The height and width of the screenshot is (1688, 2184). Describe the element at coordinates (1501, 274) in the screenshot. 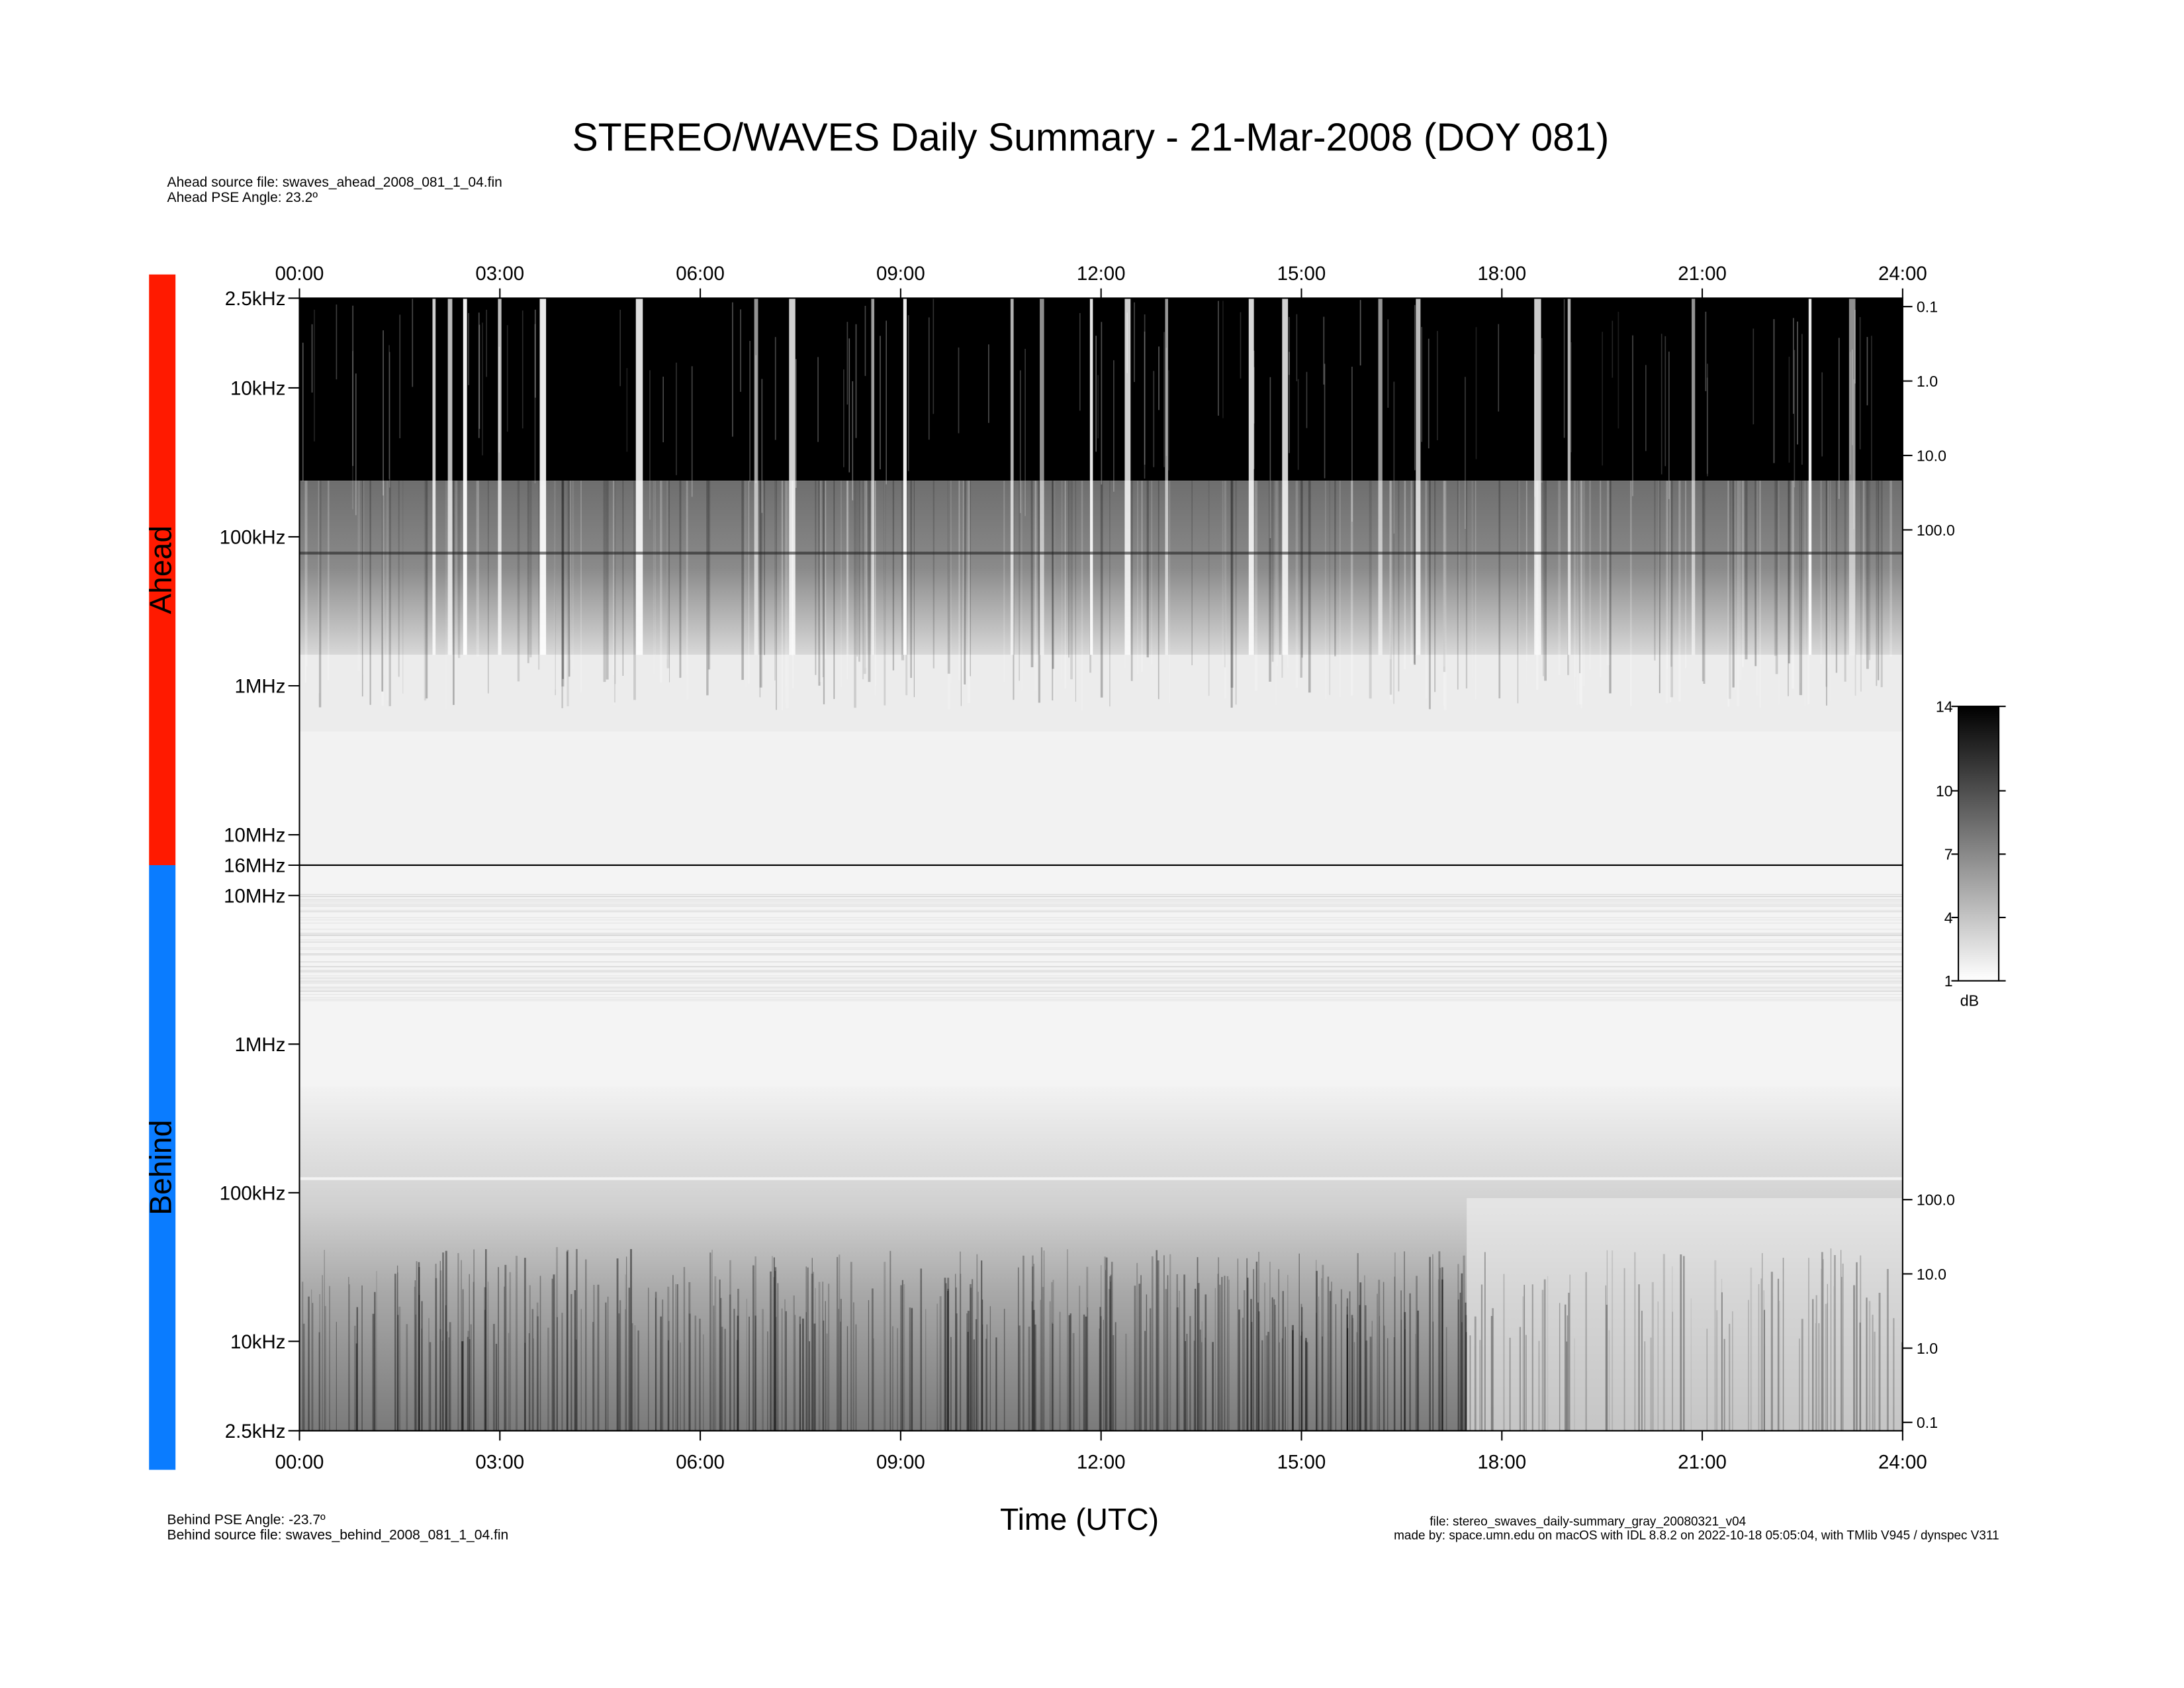

I see `x-tick-label: 18:00` at that location.